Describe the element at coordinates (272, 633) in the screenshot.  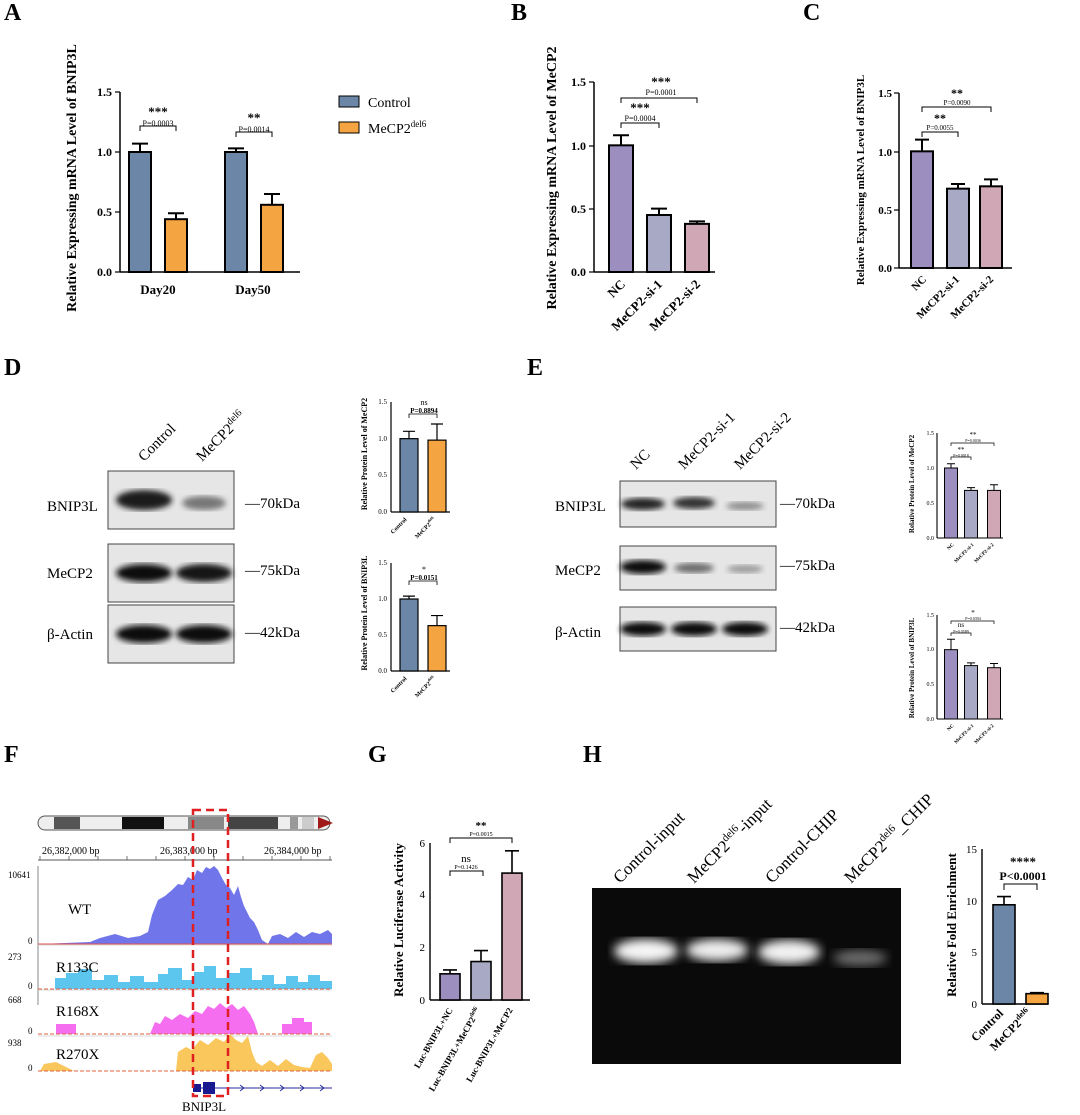
I see `blot-d-kda42: —42kDa` at that location.